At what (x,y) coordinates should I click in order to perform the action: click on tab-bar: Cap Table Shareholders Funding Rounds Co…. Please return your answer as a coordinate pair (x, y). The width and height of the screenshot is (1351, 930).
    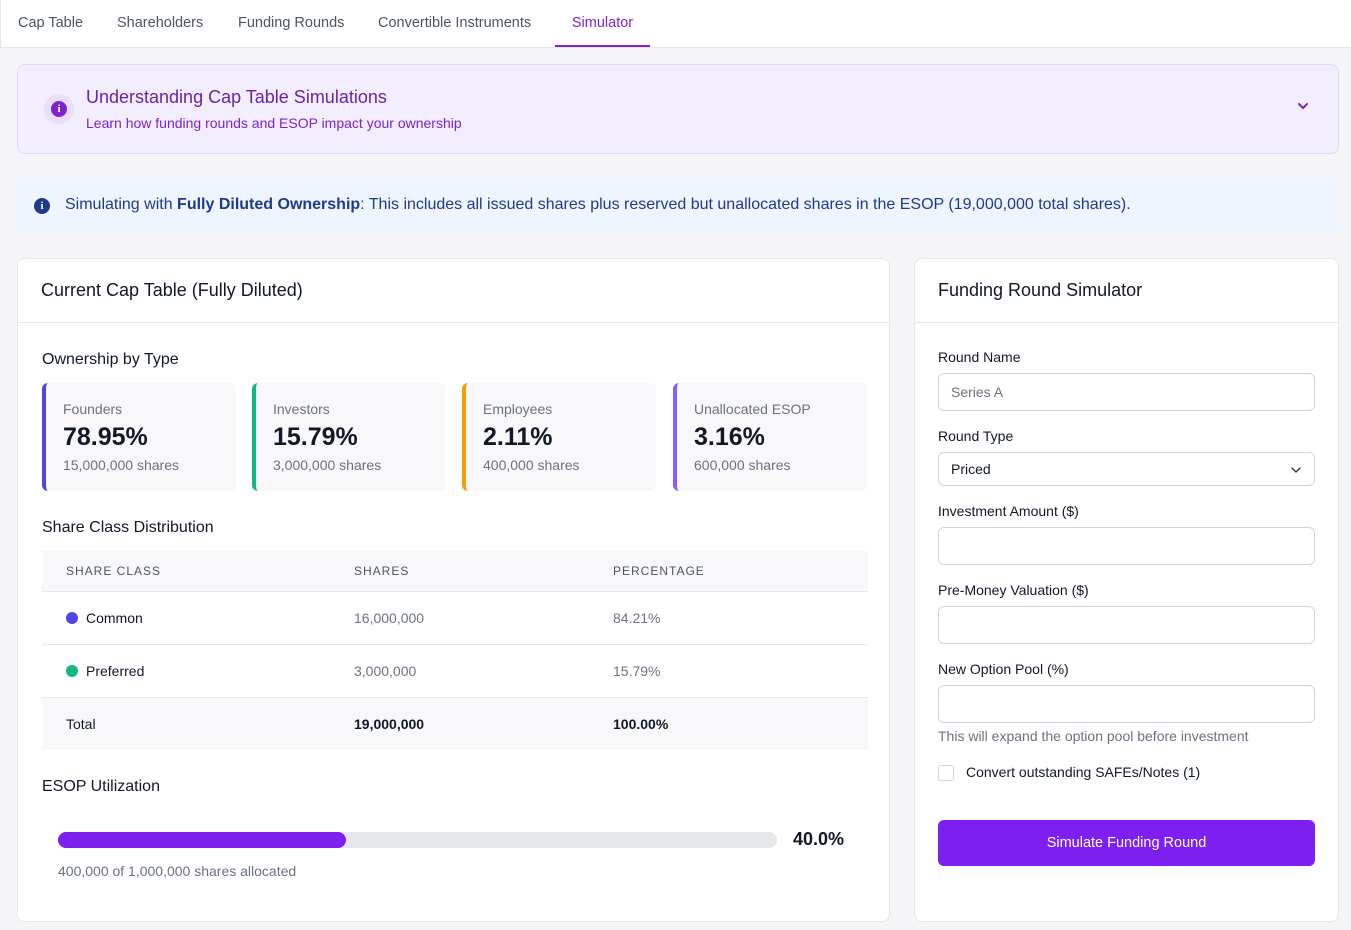
    Looking at the image, I should click on (675, 24).